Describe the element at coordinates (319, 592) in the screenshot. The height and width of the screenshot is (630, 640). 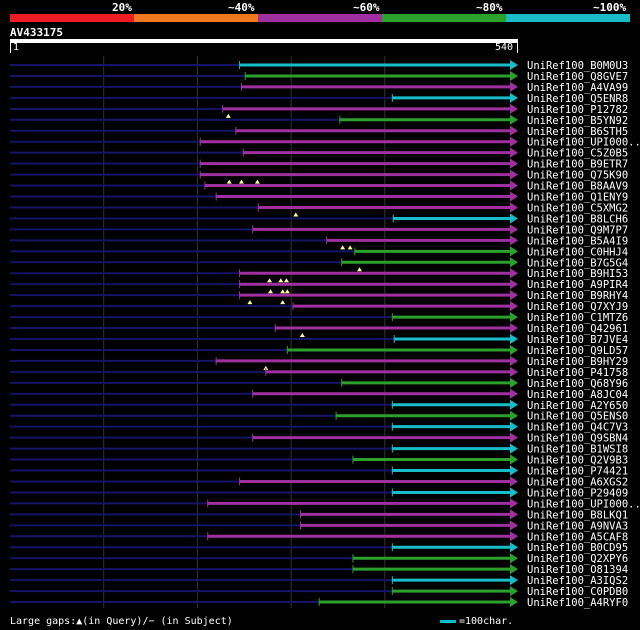
I see `hit-row: UniRef100_C0PDB0` at that location.